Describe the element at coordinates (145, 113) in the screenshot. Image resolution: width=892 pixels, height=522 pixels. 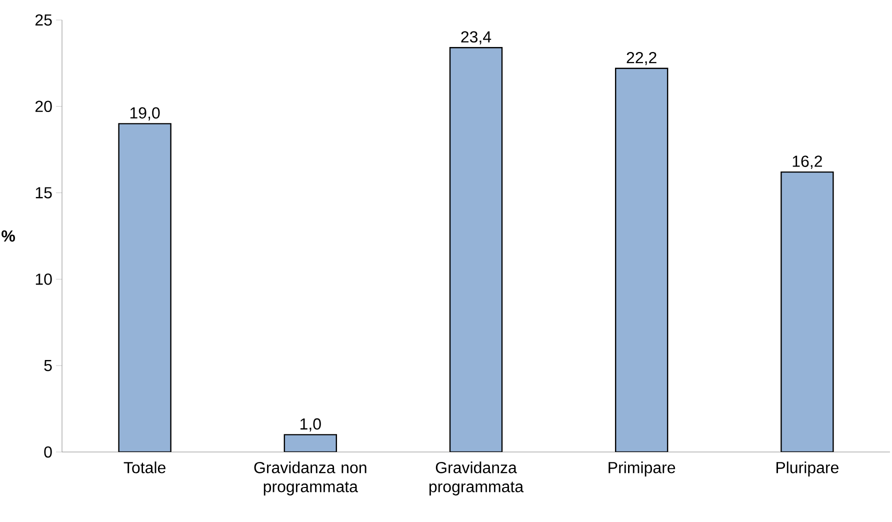
I see `data-label: 19,0` at that location.